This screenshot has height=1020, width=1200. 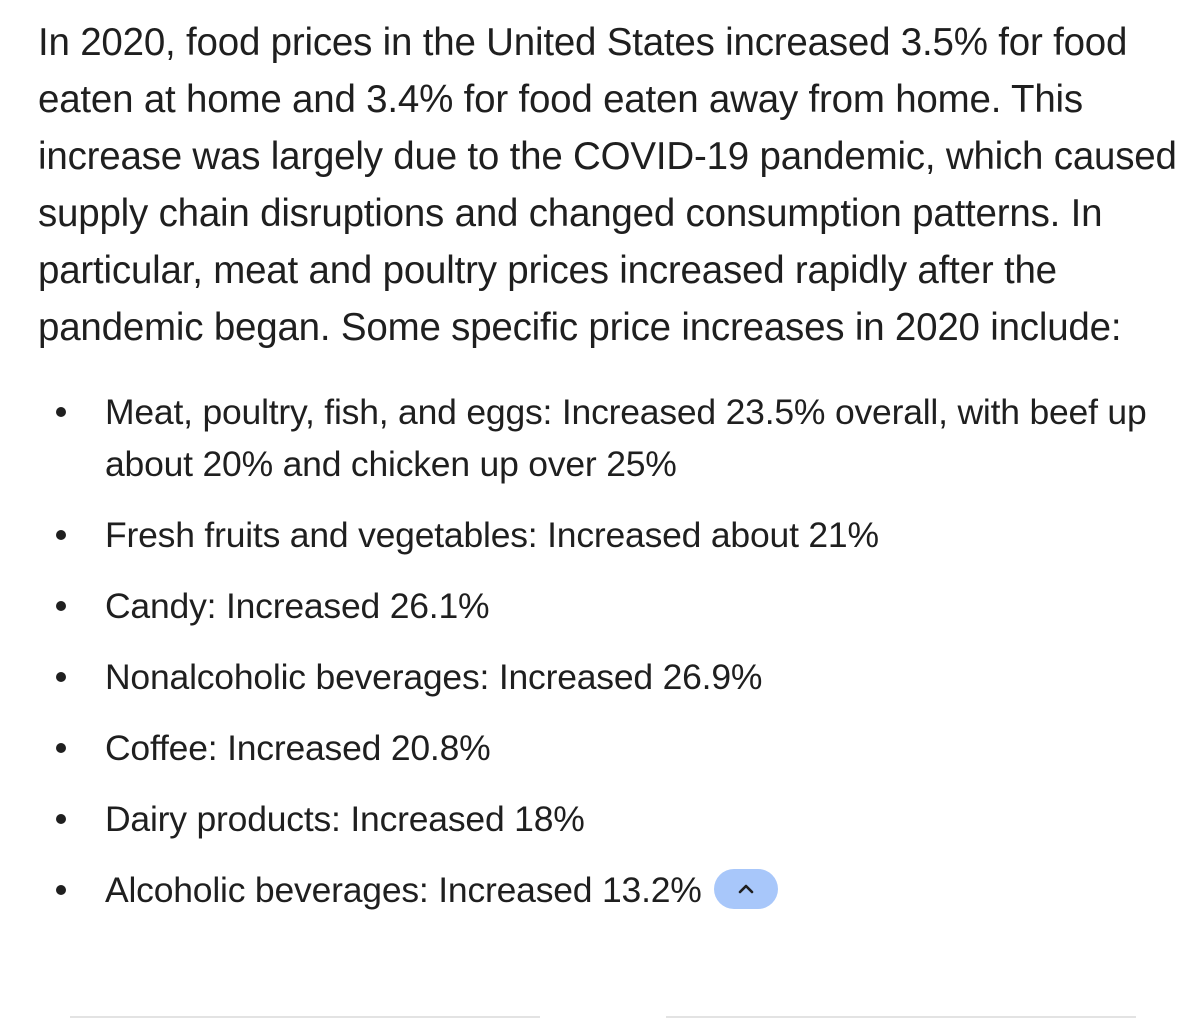 I want to click on chevron-up-icon, so click(x=745, y=888).